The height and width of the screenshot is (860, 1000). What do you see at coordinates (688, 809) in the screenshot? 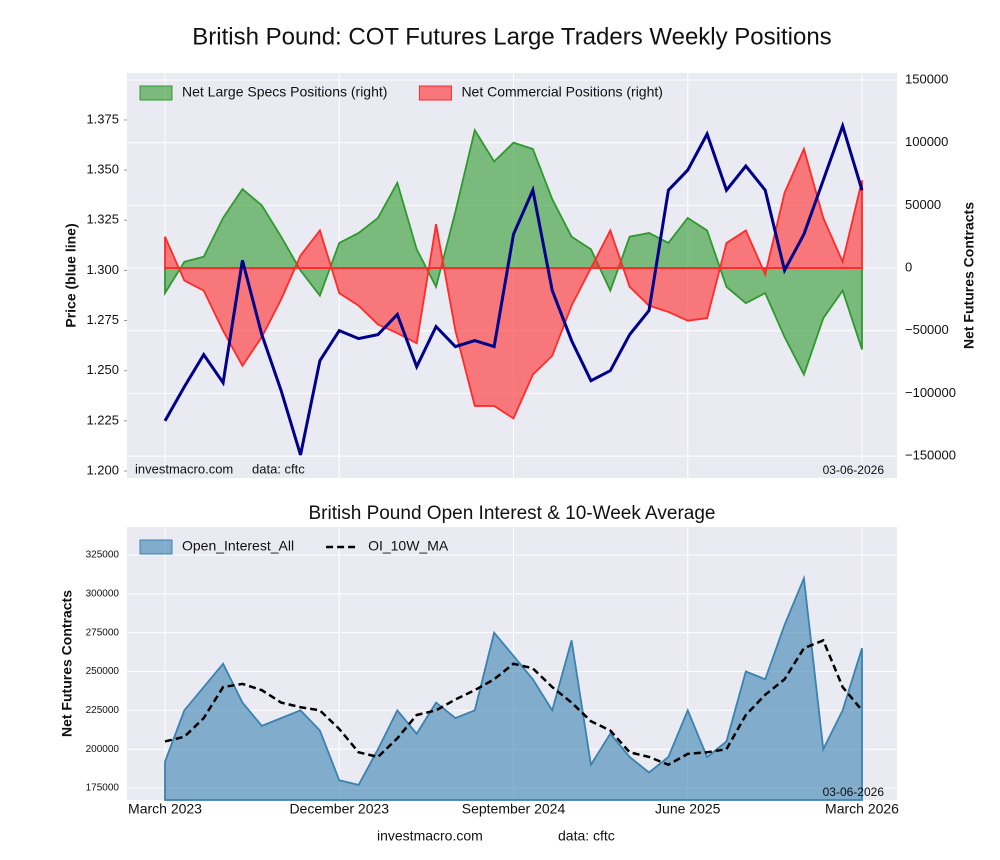
I see `x-tick-label: June 2025` at bounding box center [688, 809].